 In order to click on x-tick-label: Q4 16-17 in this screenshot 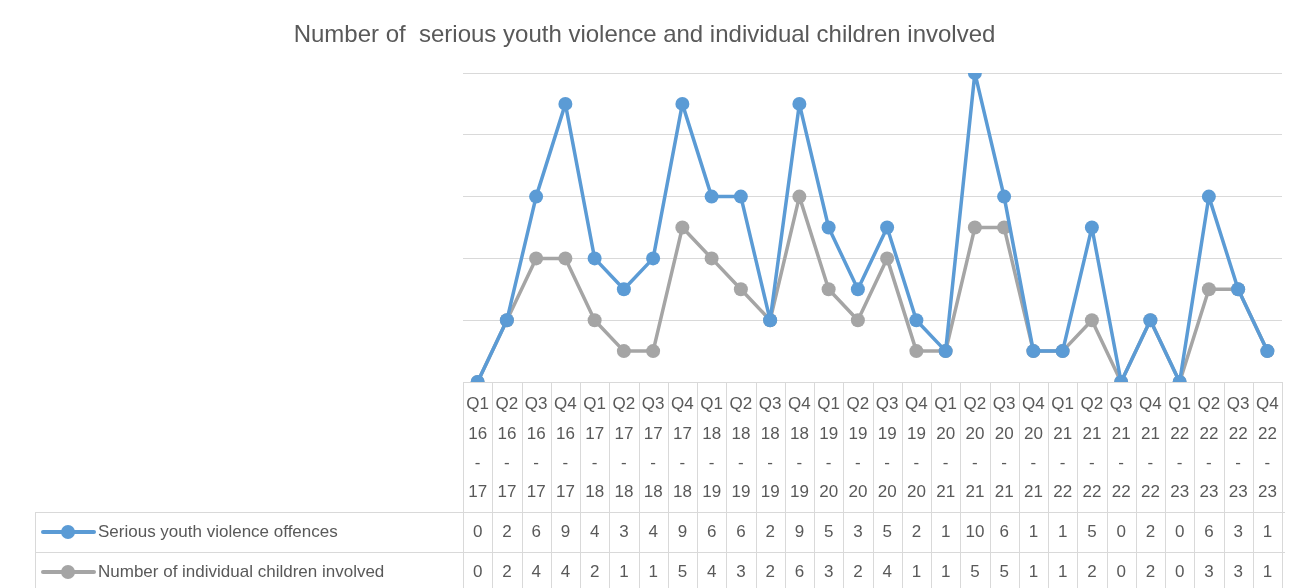, I will do `click(565, 448)`.